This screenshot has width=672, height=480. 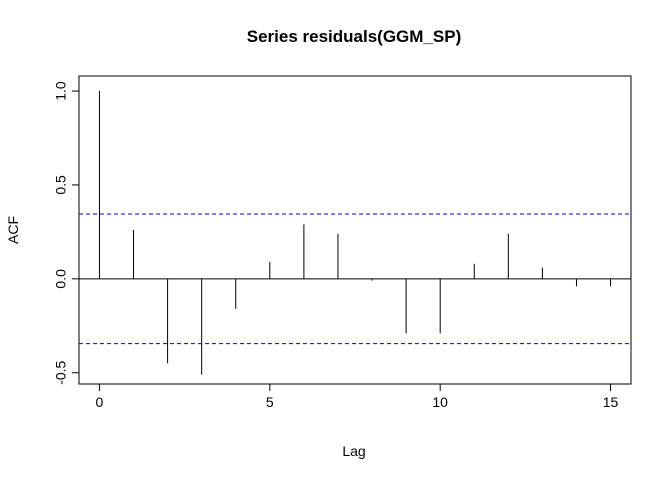 I want to click on y-tick-label: 1.0, so click(x=61, y=91).